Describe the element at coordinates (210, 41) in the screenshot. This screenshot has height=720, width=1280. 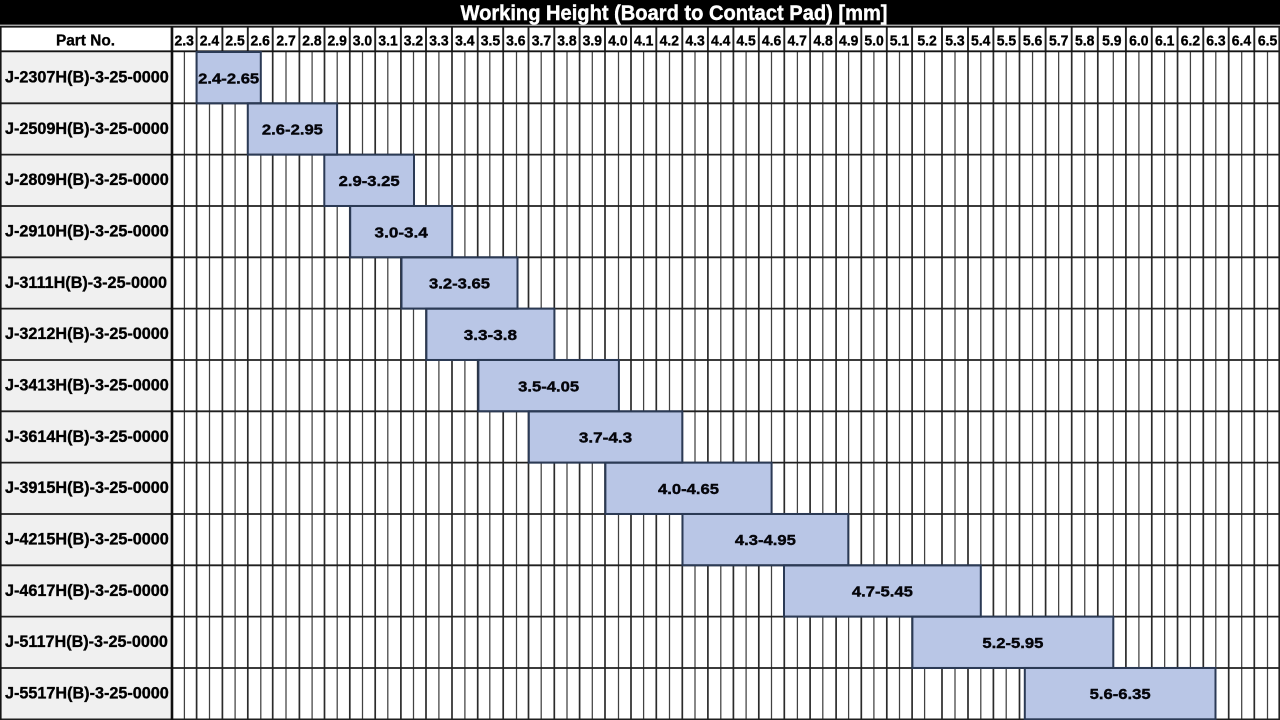
I see `svg-text: 2.4` at that location.